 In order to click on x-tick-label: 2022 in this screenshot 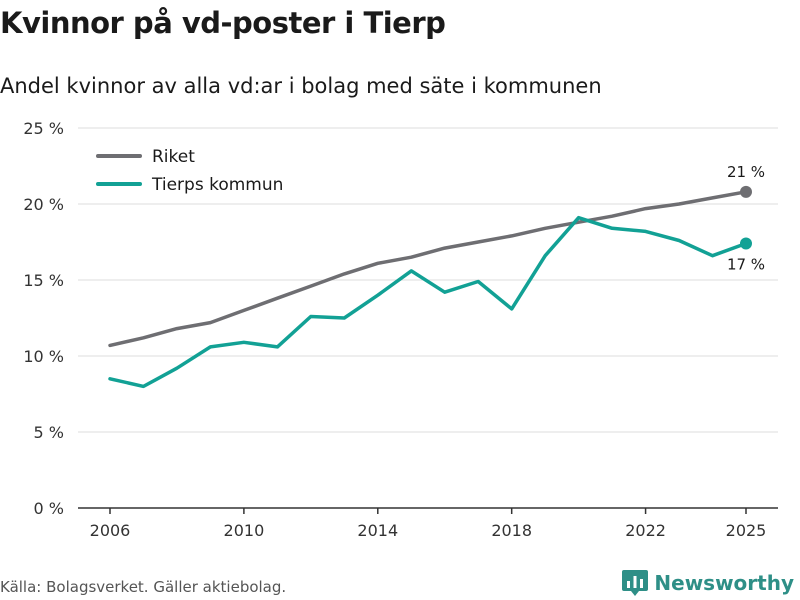, I will do `click(645, 530)`.